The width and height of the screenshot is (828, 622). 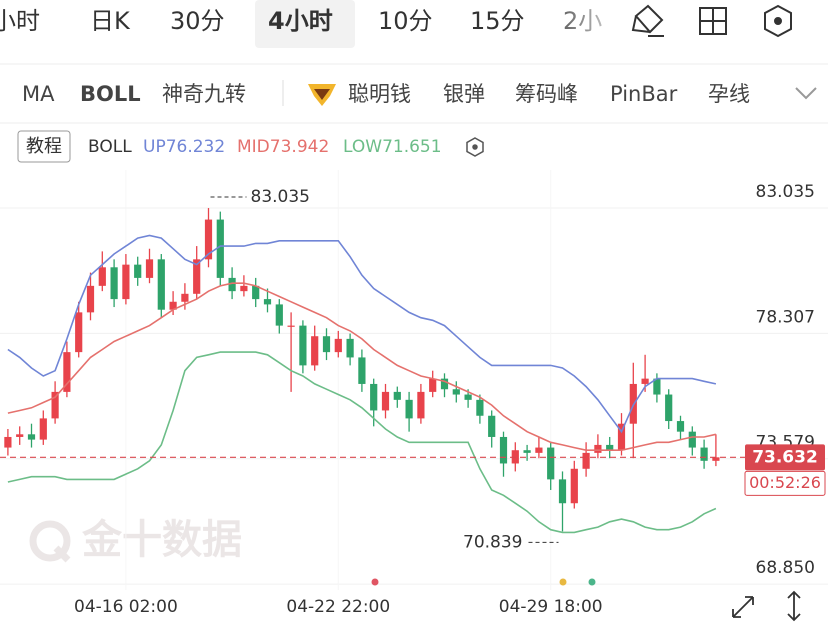 I want to click on indicator-tab: 孕线, so click(x=729, y=94).